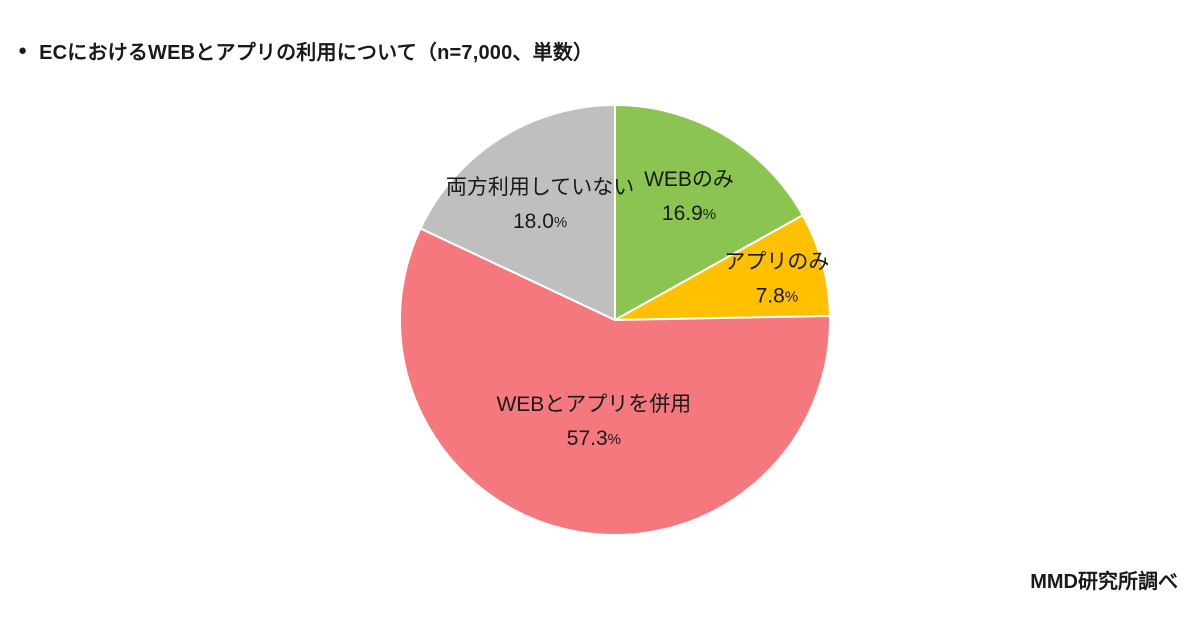 The height and width of the screenshot is (630, 1200). I want to click on source-note: MMD研究所調べ, so click(1104, 582).